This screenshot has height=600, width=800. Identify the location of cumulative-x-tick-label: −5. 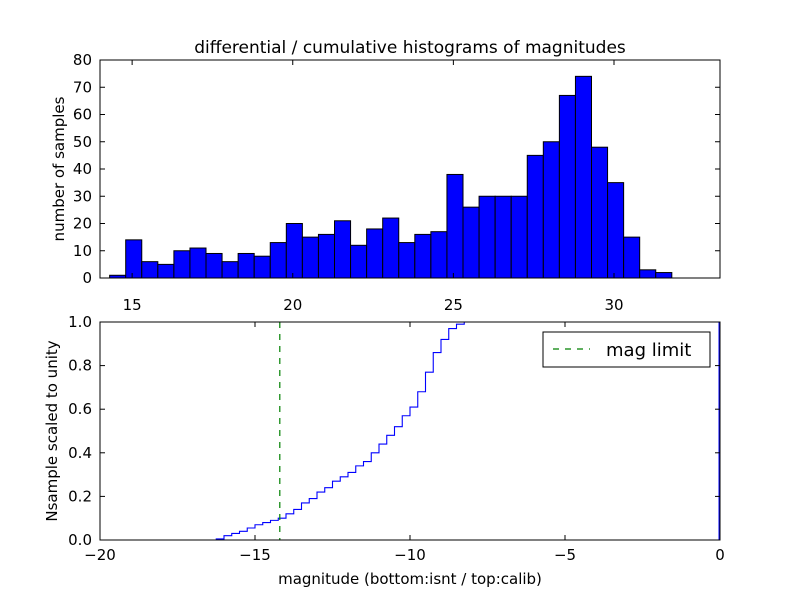
(565, 555).